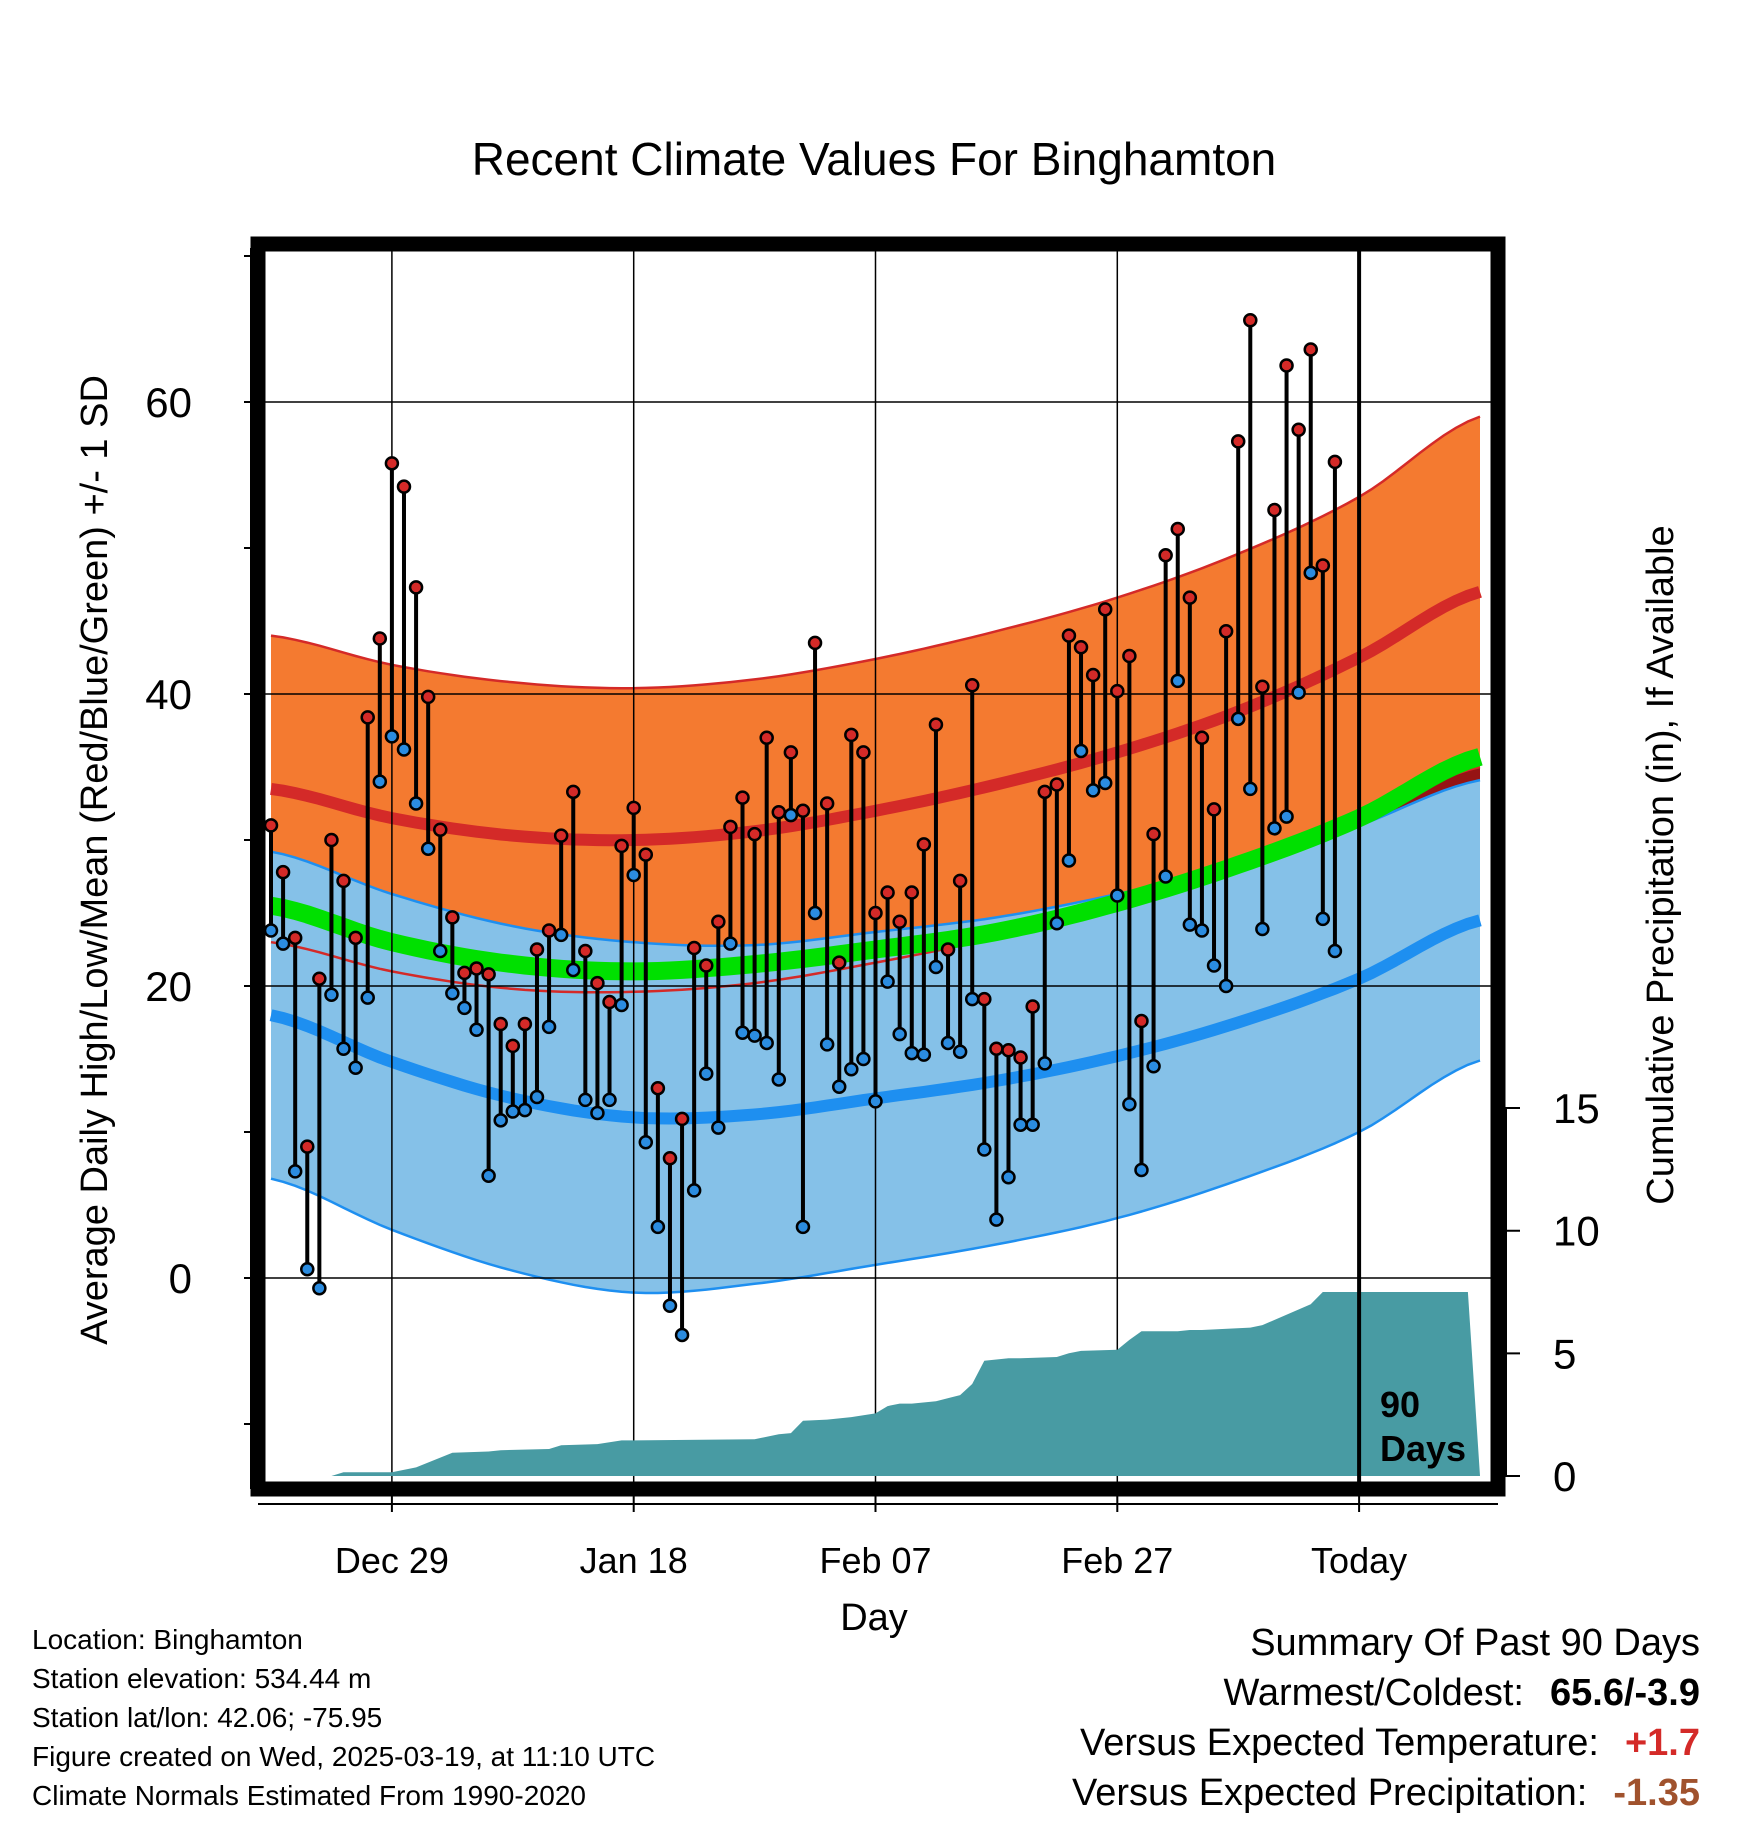  I want to click on y-axis-ticks: 60 40 20 0, so click(201, 868).